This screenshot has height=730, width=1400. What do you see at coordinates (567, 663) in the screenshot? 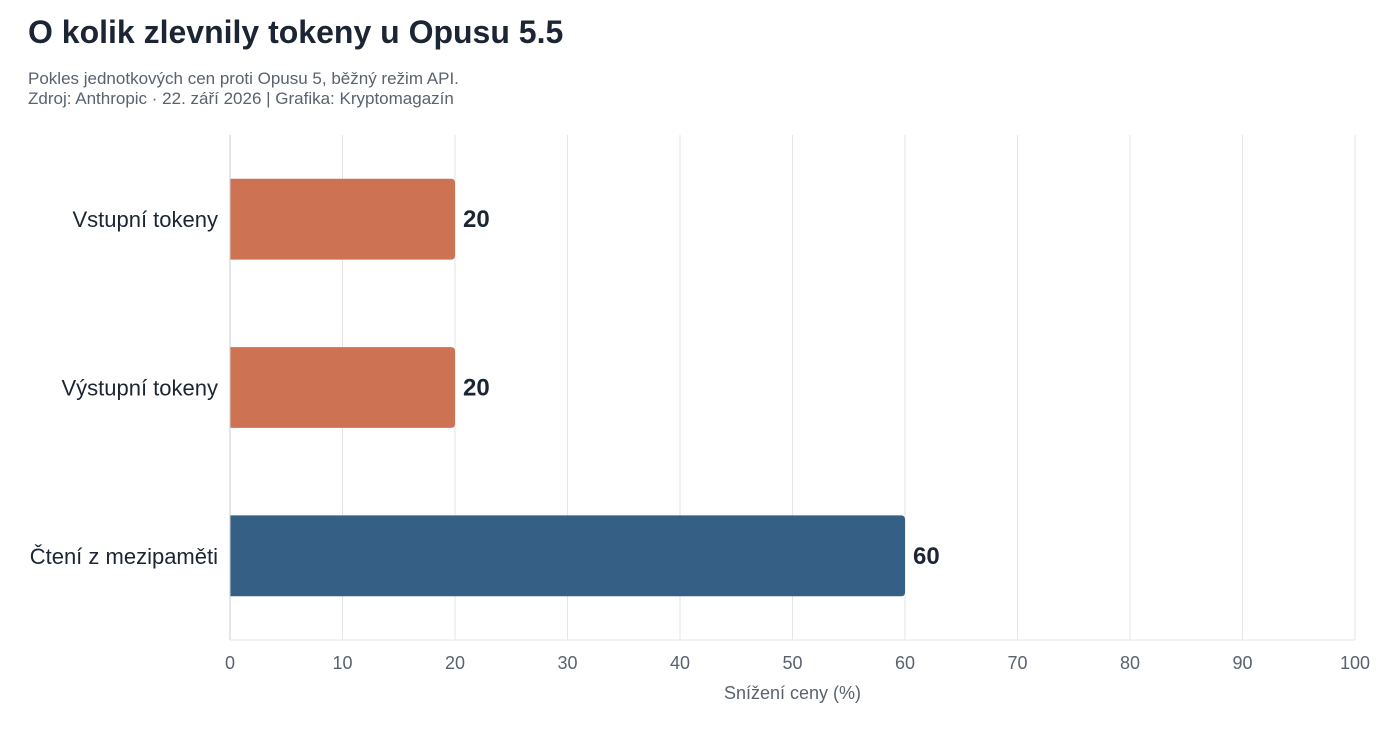
I see `x-tick-label: 30` at bounding box center [567, 663].